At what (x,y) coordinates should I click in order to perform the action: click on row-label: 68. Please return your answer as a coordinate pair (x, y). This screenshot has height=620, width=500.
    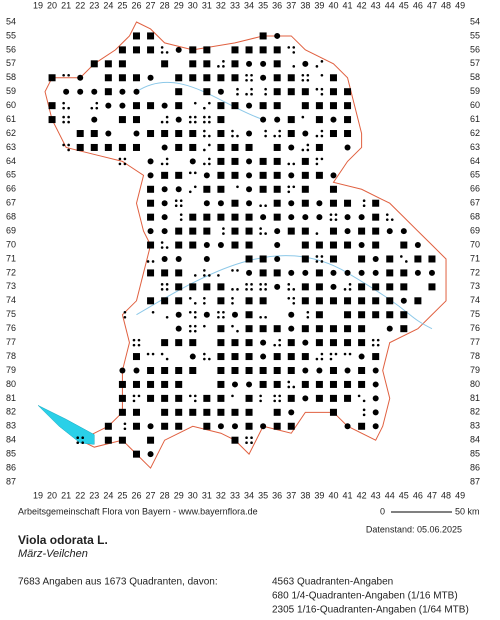
    Looking at the image, I should click on (475, 217).